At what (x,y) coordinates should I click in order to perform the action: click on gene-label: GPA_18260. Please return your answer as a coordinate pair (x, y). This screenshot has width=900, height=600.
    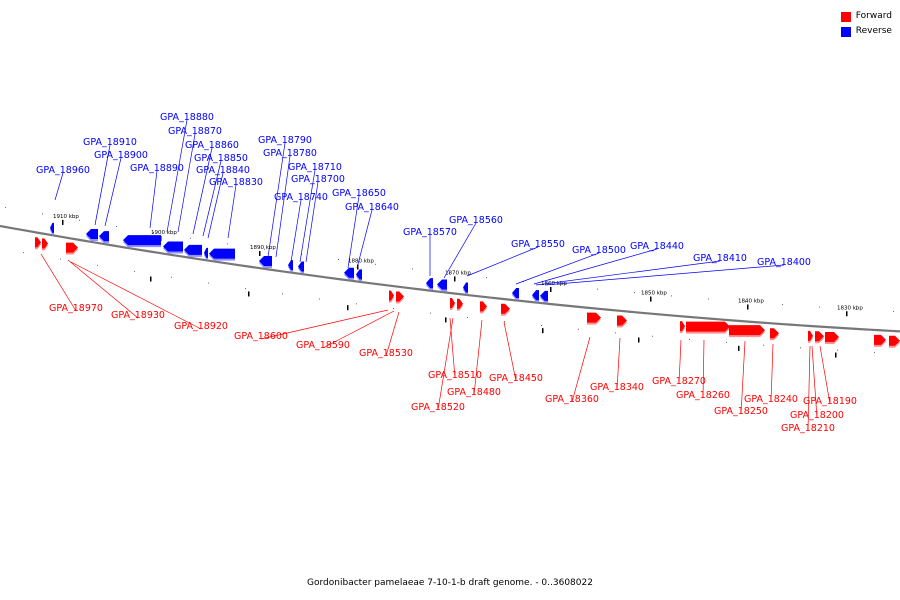
    Looking at the image, I should click on (703, 395).